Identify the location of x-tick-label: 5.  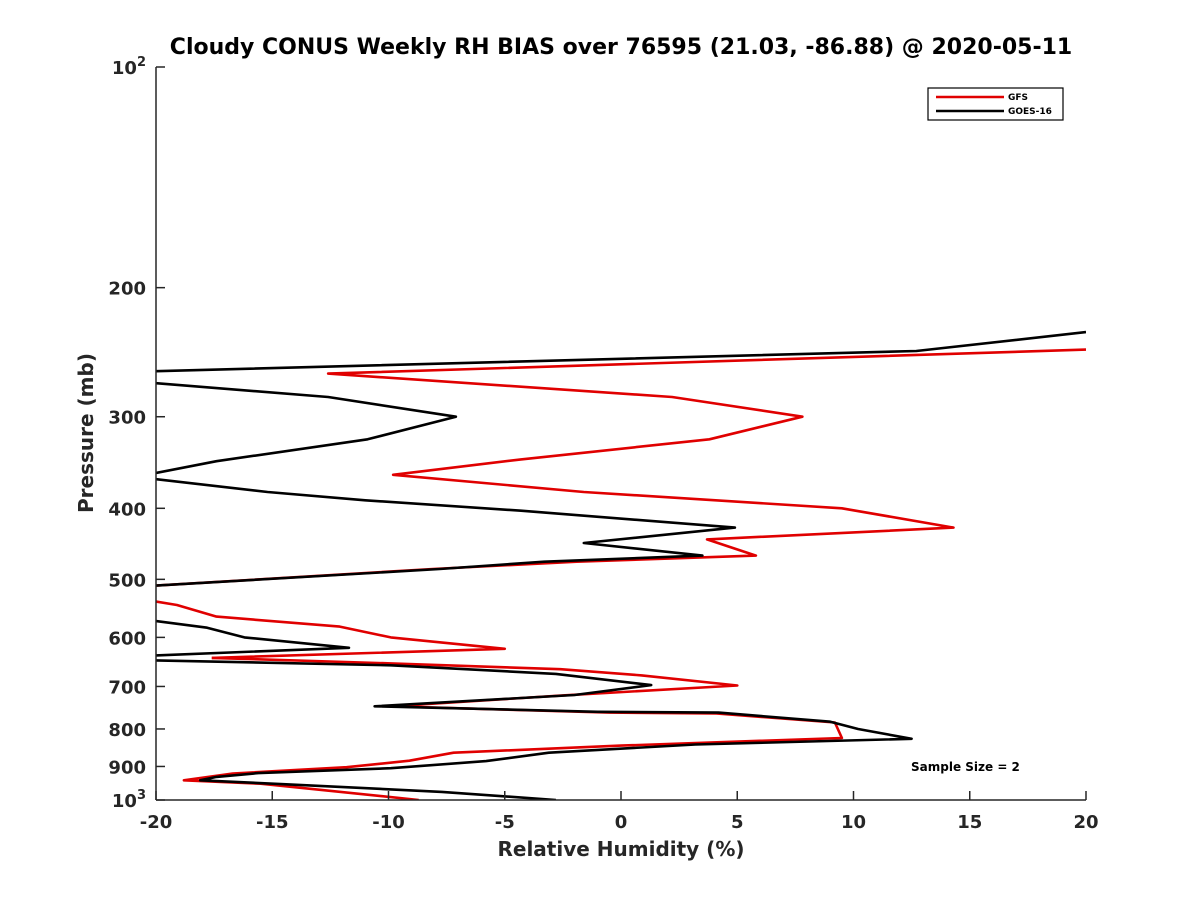
(737, 822).